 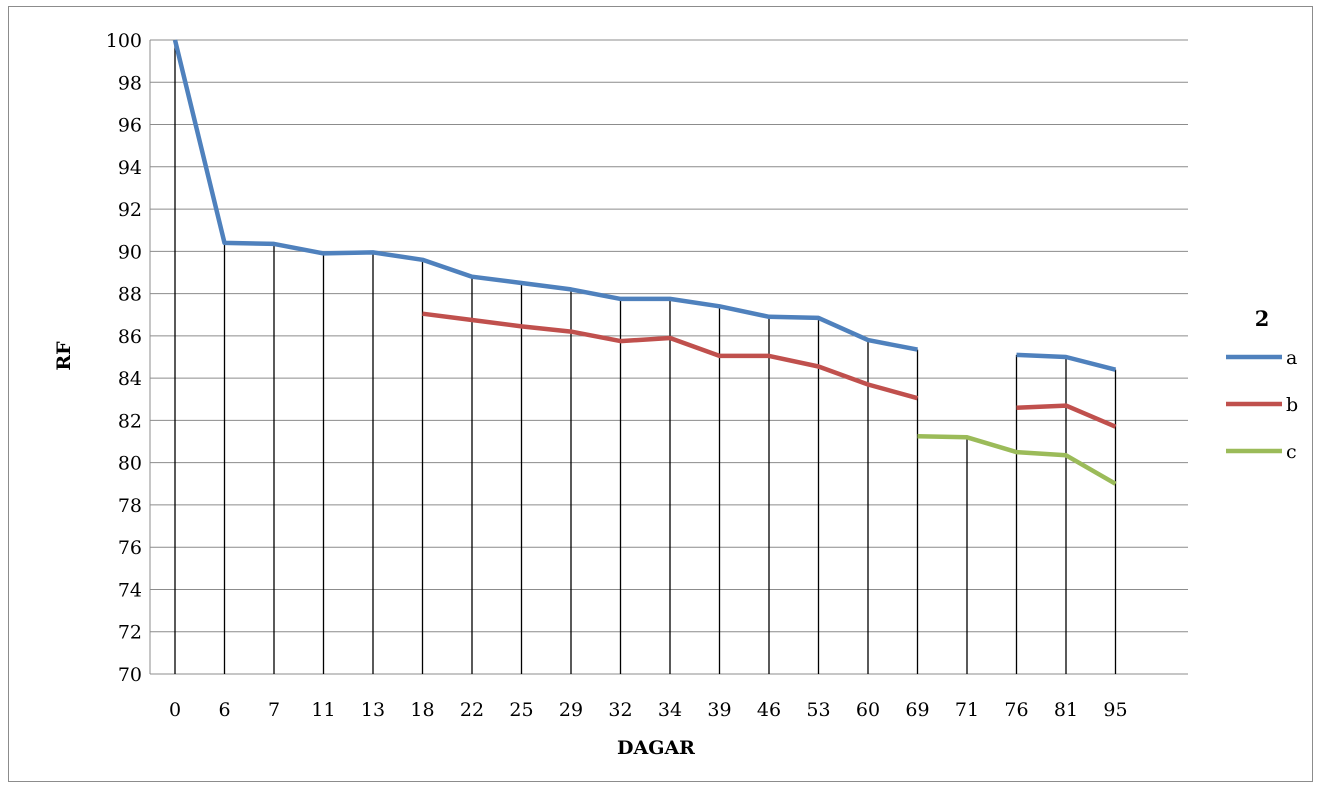 I want to click on x-tick-label: 95, so click(x=1115, y=710).